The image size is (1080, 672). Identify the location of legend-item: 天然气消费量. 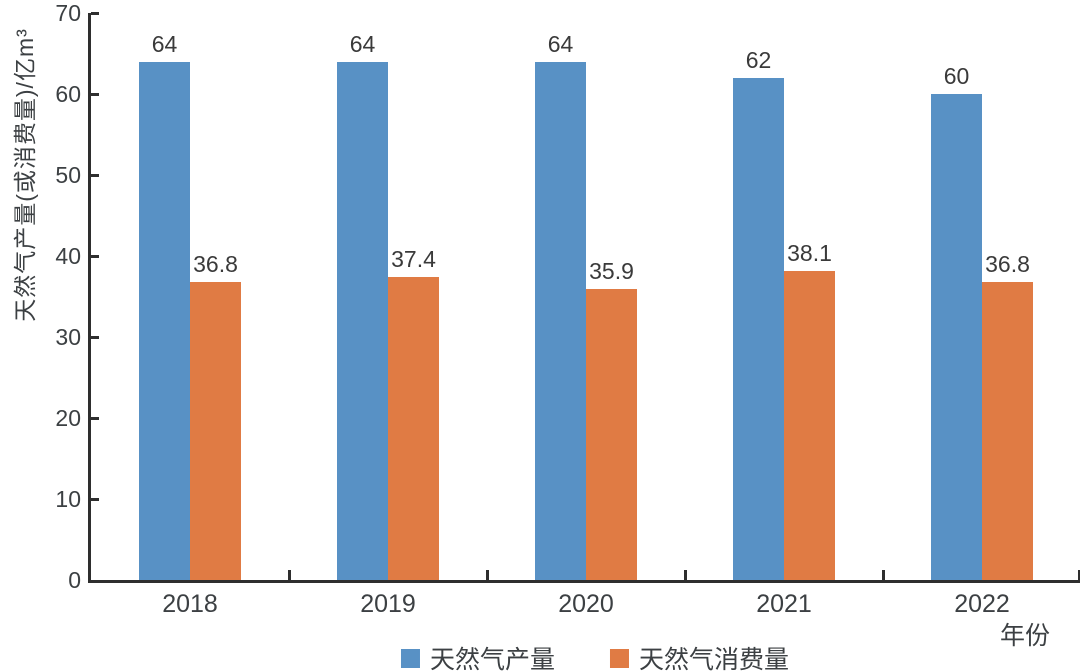
(699, 656).